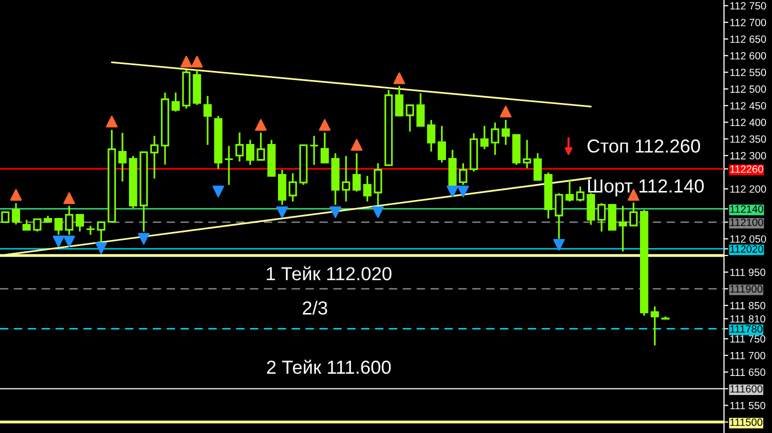 The width and height of the screenshot is (772, 433). Describe the element at coordinates (748, 56) in the screenshot. I see `y-tick-label: 112 600` at that location.